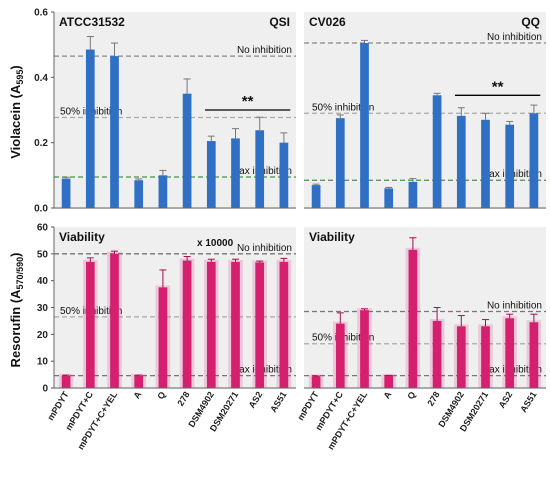  I want to click on p1-panel-title: ATCC31532, so click(92, 22).